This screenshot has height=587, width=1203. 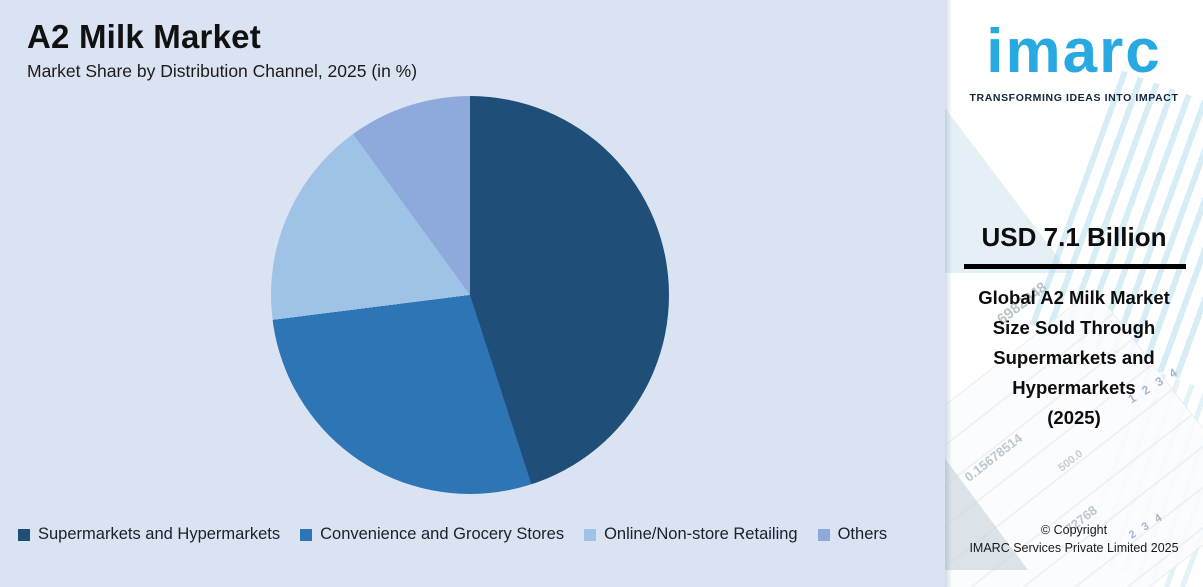 I want to click on legend-item-convenience: Convenience and Grocery Stores, so click(x=432, y=534).